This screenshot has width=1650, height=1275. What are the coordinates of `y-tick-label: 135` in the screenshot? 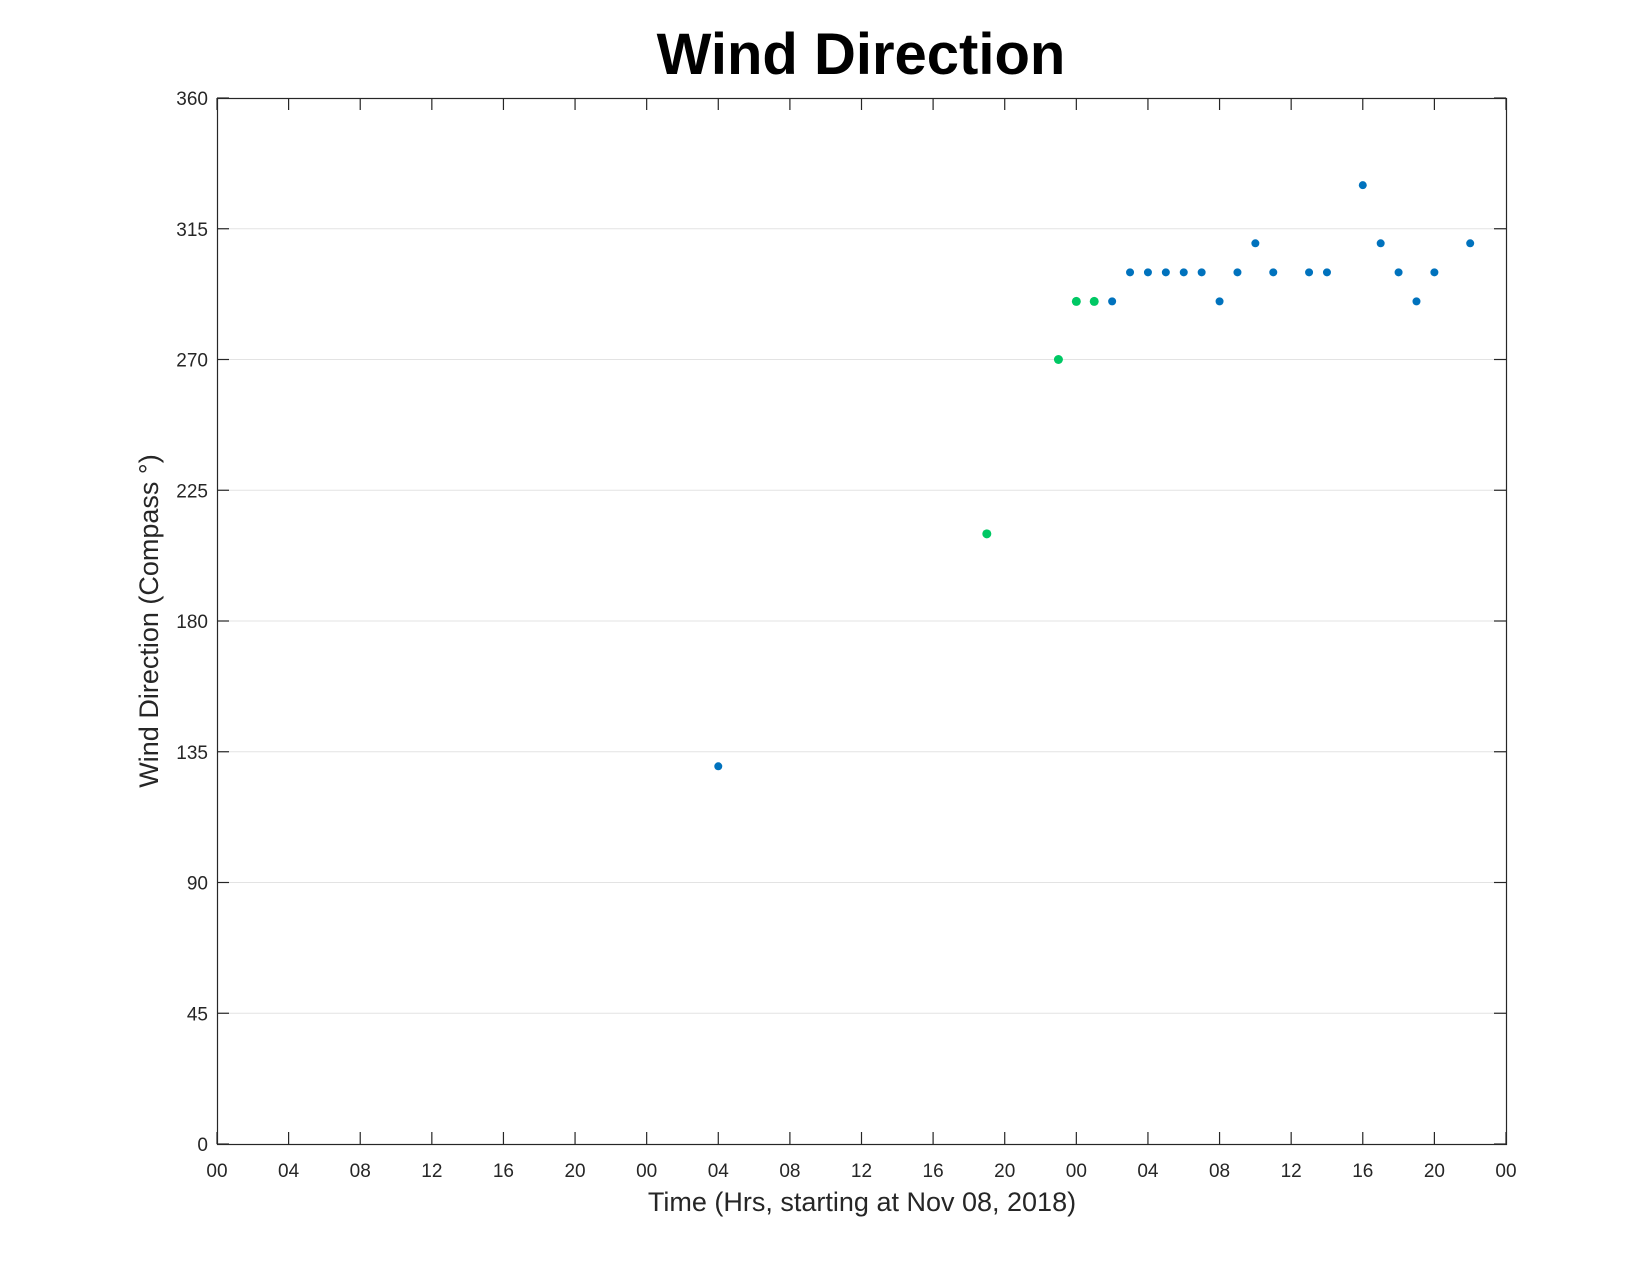 It's located at (192, 753).